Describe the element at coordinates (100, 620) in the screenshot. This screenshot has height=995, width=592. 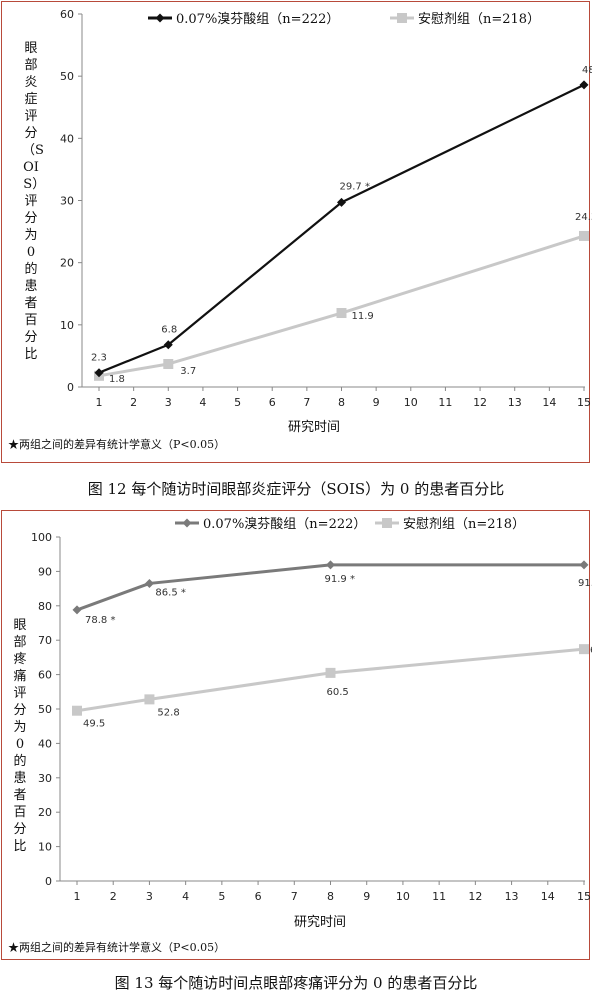
I see `data-label: 78.8 *` at that location.